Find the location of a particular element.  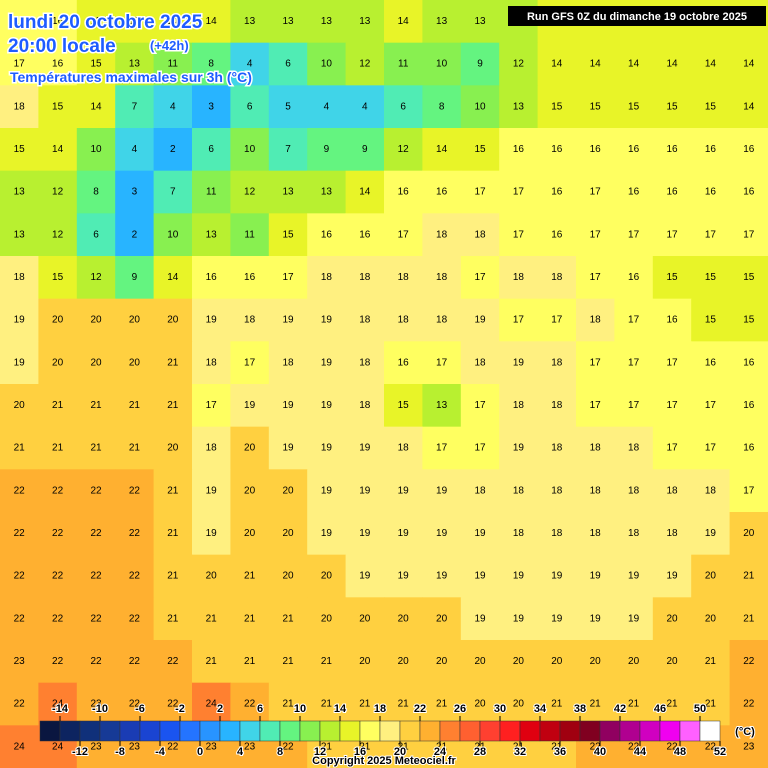

run-box is located at coordinates (637, 16).